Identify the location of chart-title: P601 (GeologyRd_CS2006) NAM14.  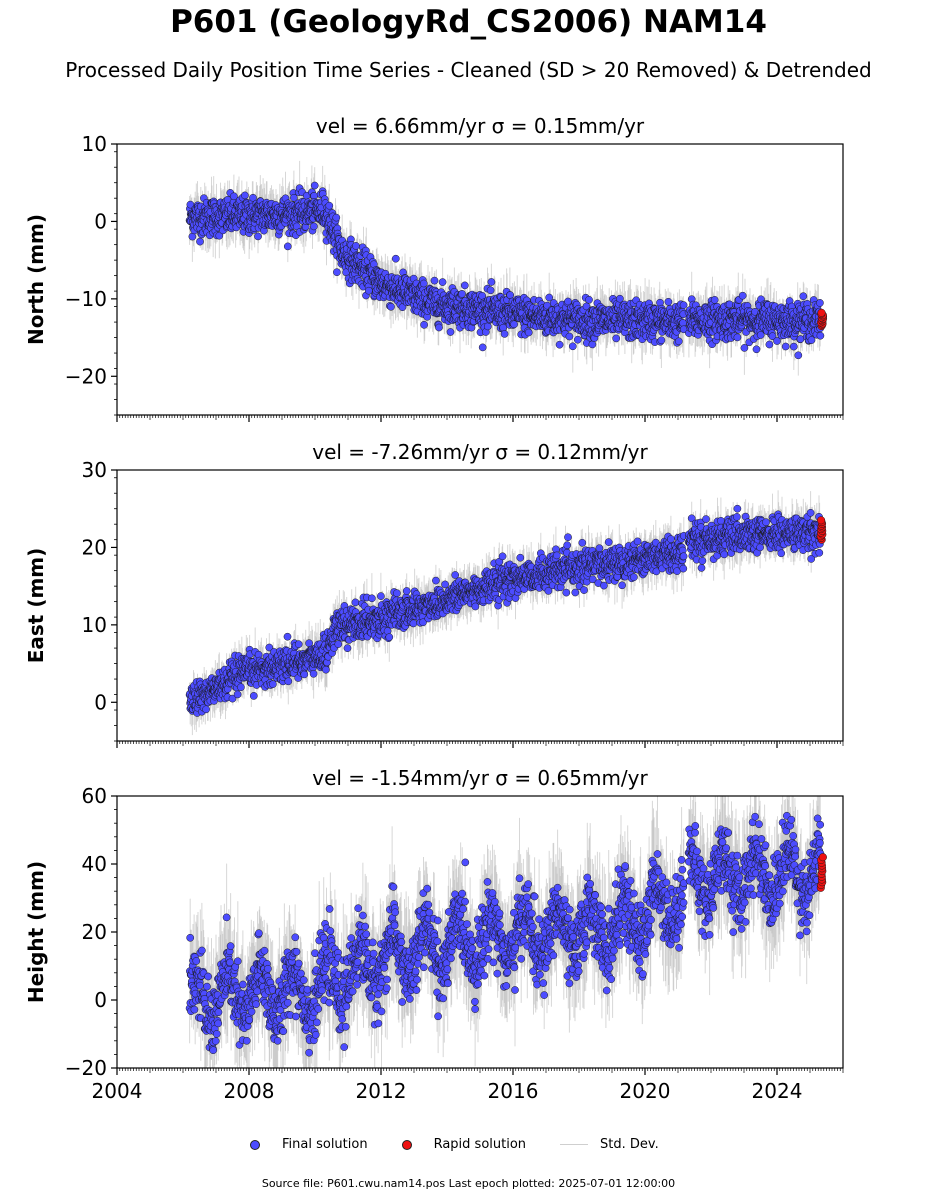
(468, 22).